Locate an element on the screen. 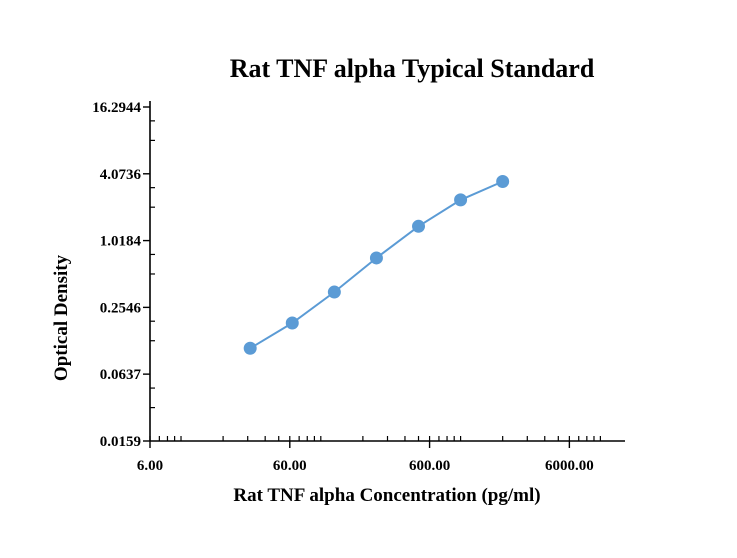 The image size is (737, 558). x-tick-label: 60.00 is located at coordinates (290, 466).